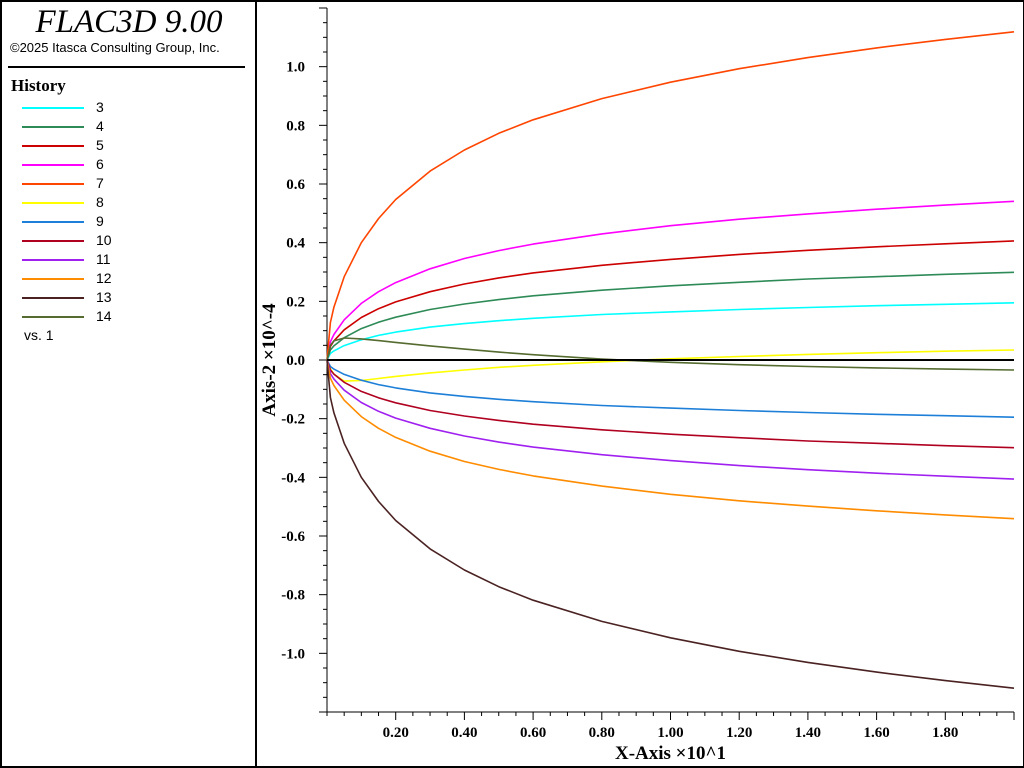  I want to click on legend-title: History, so click(38, 85).